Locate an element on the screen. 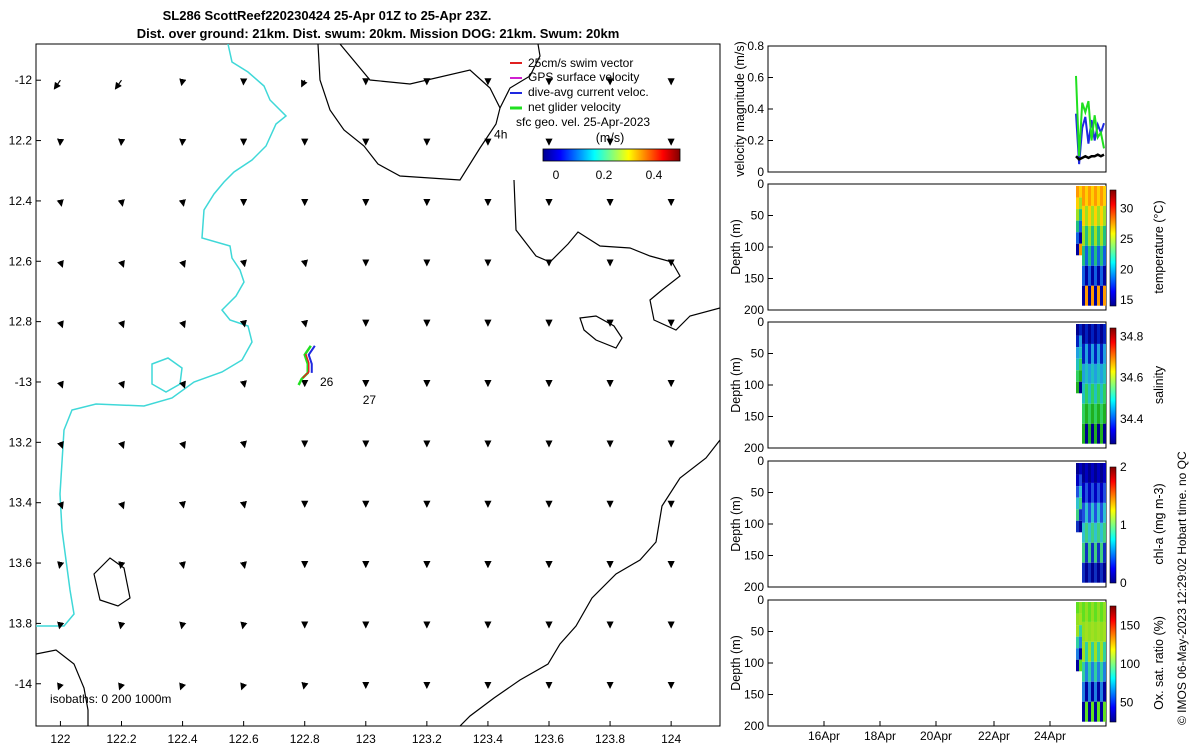  colorbar-tick: 34.6 is located at coordinates (1132, 378).